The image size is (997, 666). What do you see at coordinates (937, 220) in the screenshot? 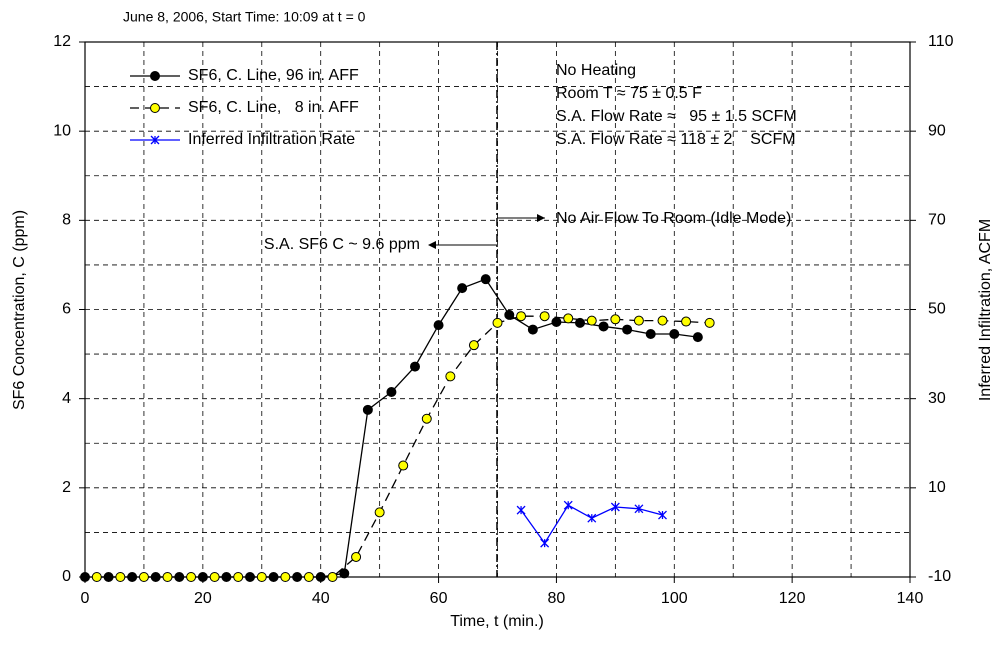
I see `y2-tick-label: 70` at bounding box center [937, 220].